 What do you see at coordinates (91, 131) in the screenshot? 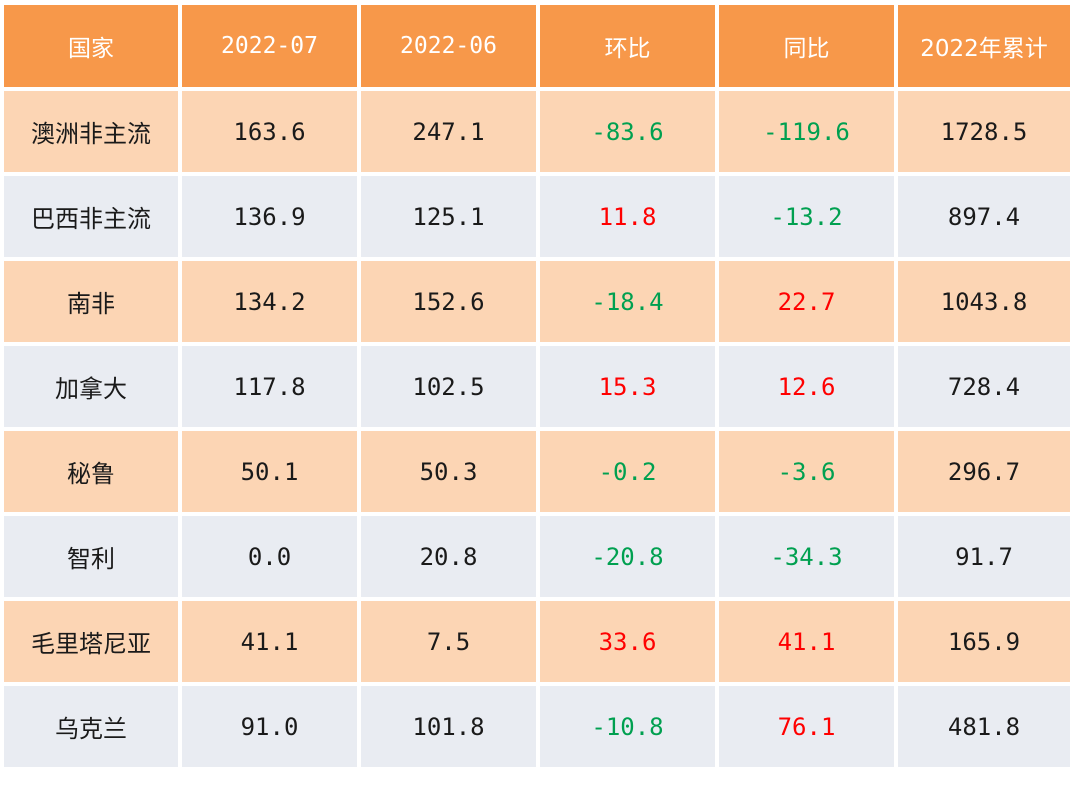
I see `country-cell: 澳洲非主流` at bounding box center [91, 131].